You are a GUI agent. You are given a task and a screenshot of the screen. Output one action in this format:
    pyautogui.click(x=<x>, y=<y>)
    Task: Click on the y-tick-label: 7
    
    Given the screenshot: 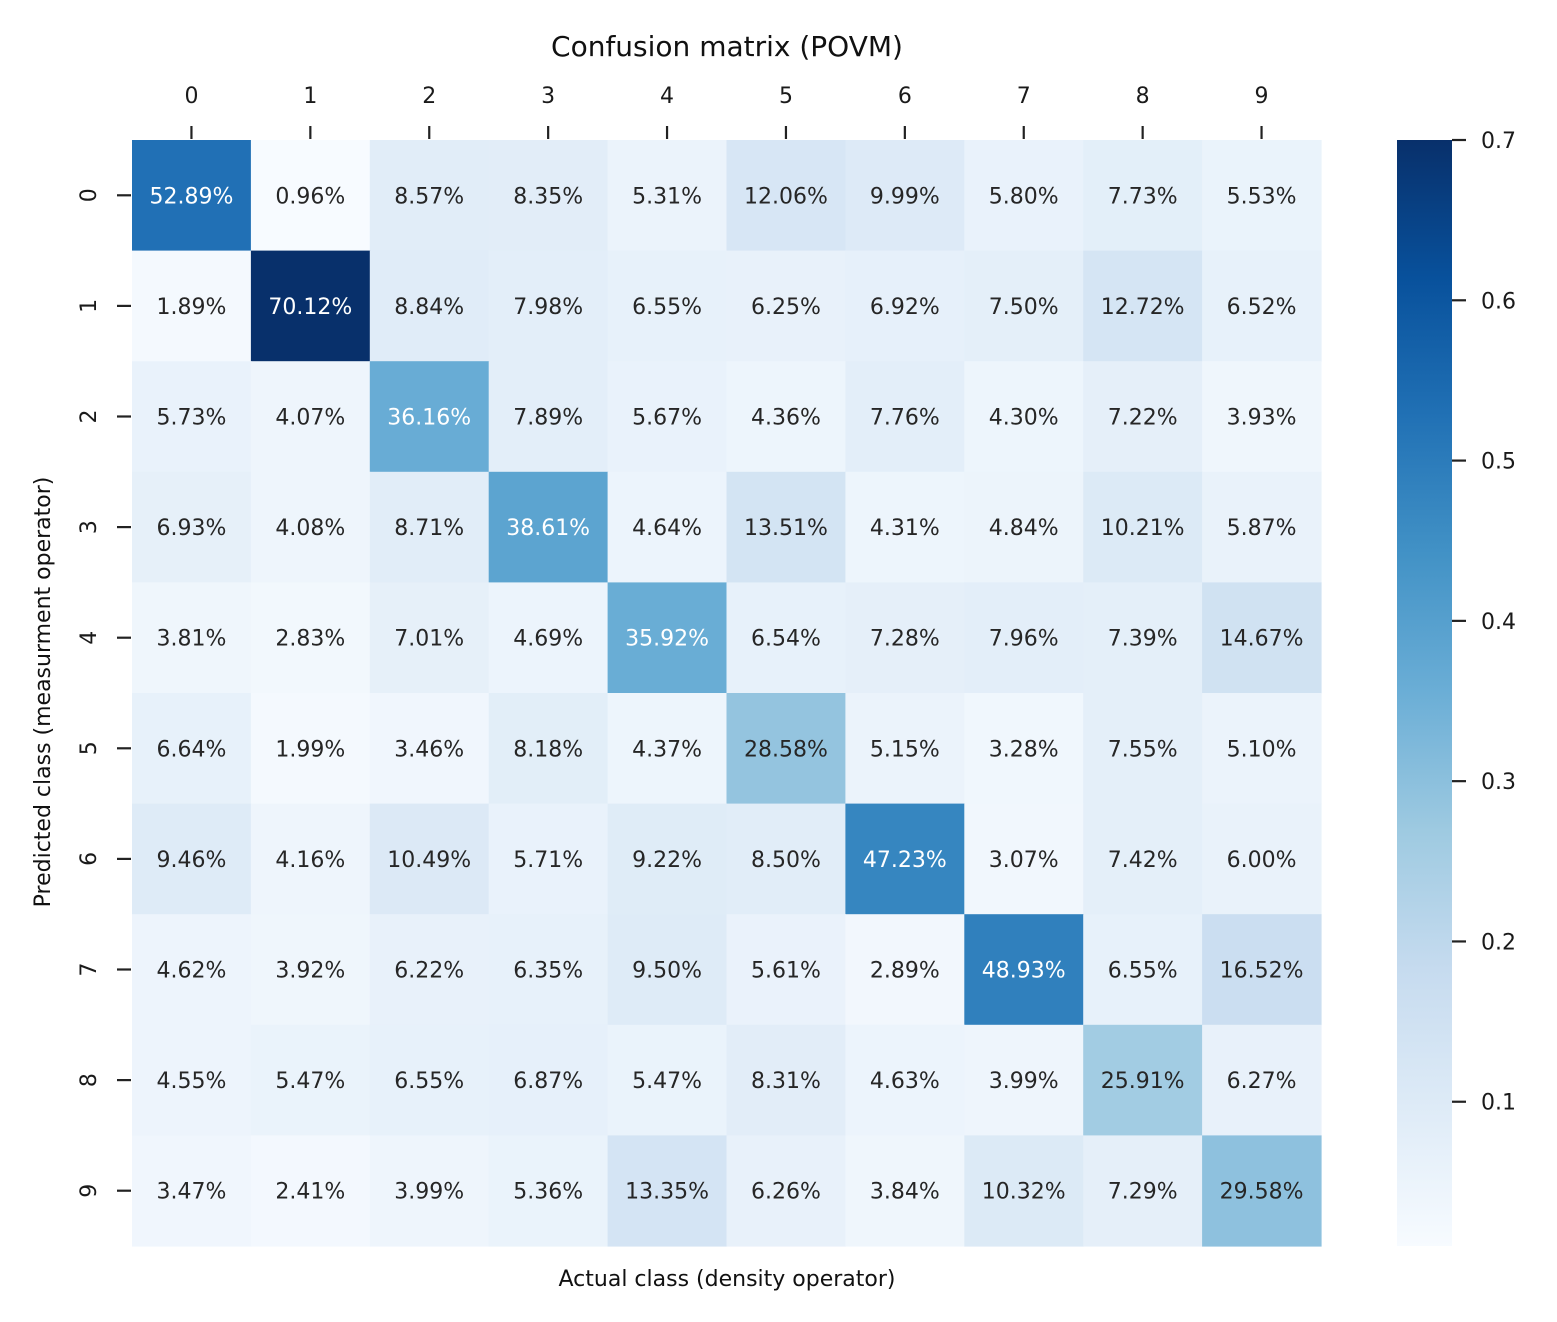 What is the action you would take?
    pyautogui.click(x=89, y=970)
    